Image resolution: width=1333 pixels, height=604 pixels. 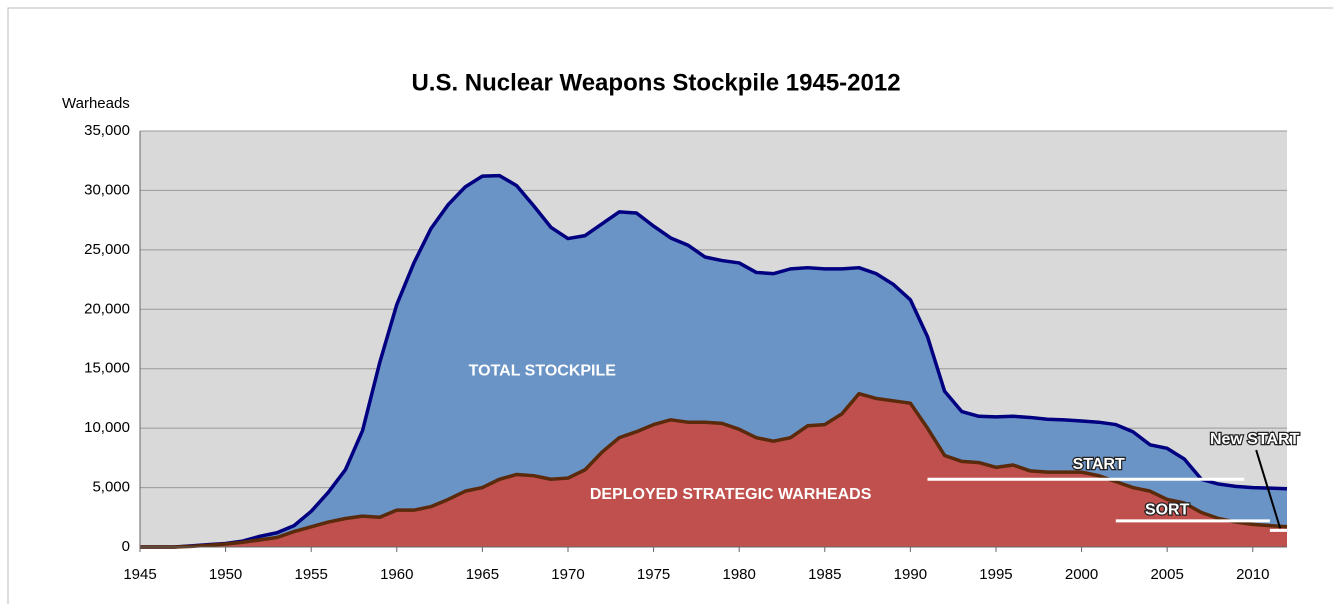 What do you see at coordinates (1166, 574) in the screenshot?
I see `x-tick-label: 2005` at bounding box center [1166, 574].